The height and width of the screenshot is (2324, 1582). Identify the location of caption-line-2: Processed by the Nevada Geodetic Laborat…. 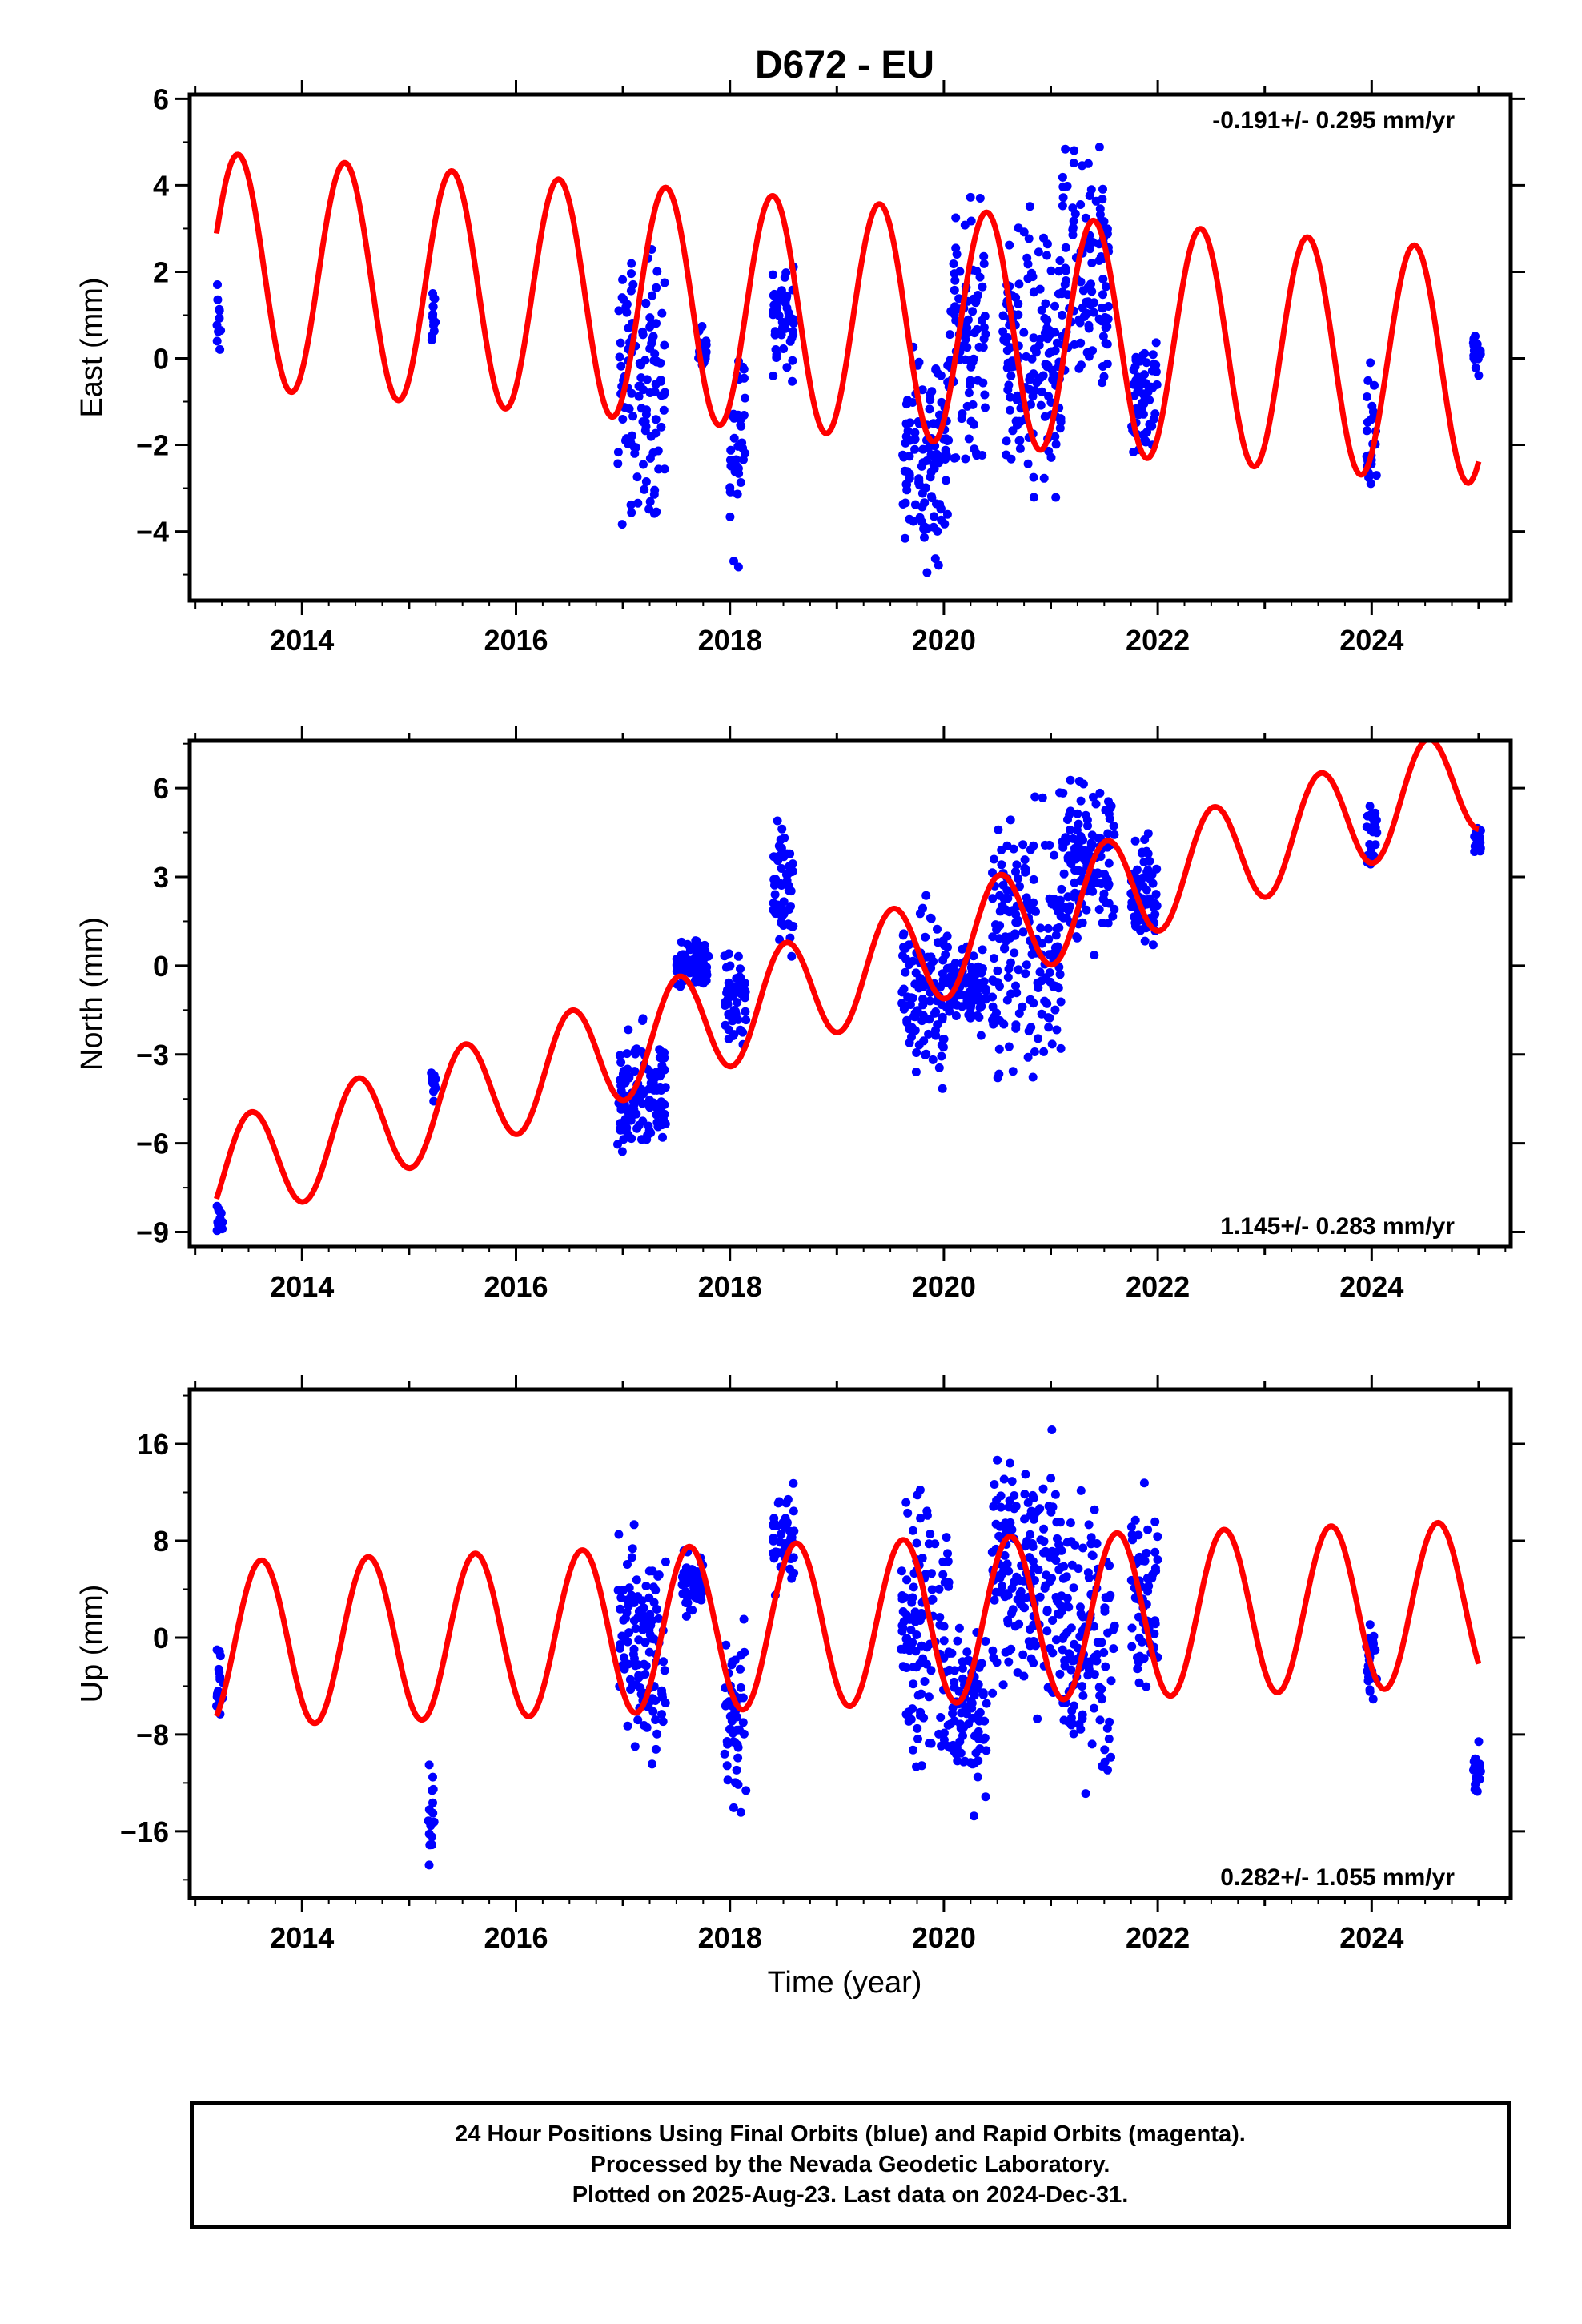
(850, 2164).